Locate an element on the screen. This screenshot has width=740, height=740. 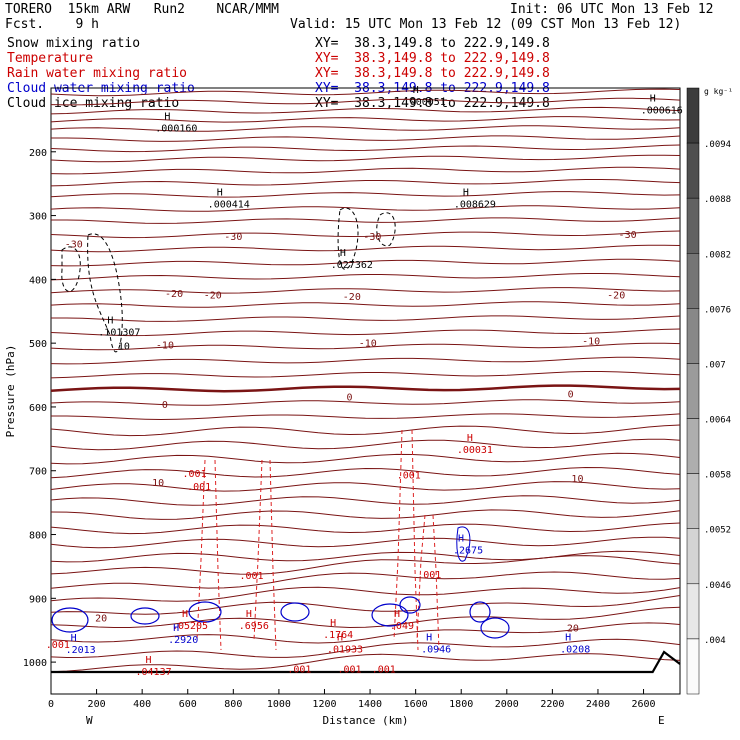
colorbar-tick-label: .004 is located at coordinates (715, 641).